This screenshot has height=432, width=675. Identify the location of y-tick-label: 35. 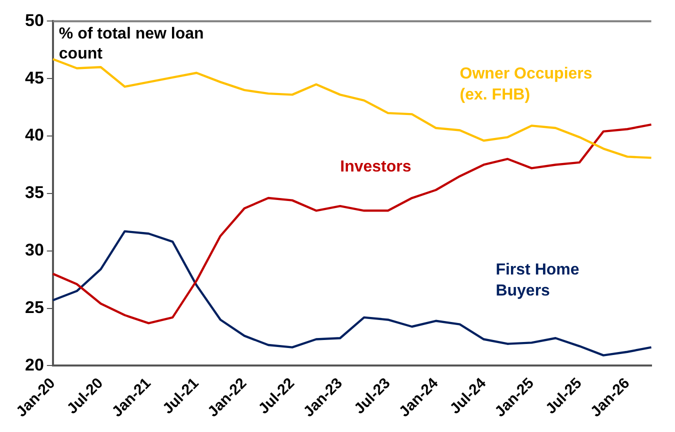
(34, 192).